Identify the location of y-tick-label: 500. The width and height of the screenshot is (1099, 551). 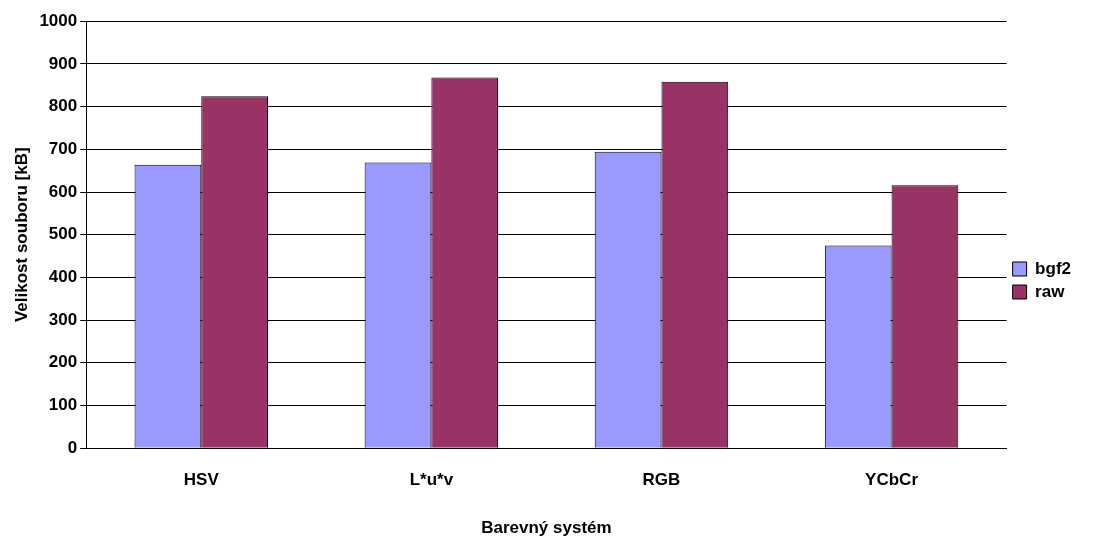
(63, 234).